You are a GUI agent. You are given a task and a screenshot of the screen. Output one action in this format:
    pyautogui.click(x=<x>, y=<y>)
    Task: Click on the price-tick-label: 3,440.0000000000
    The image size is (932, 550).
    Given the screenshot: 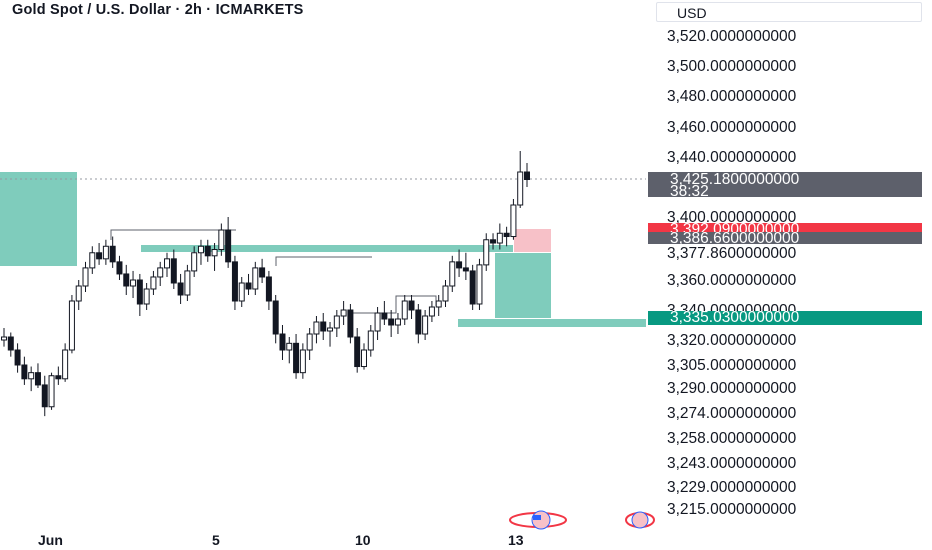 What is the action you would take?
    pyautogui.click(x=732, y=157)
    